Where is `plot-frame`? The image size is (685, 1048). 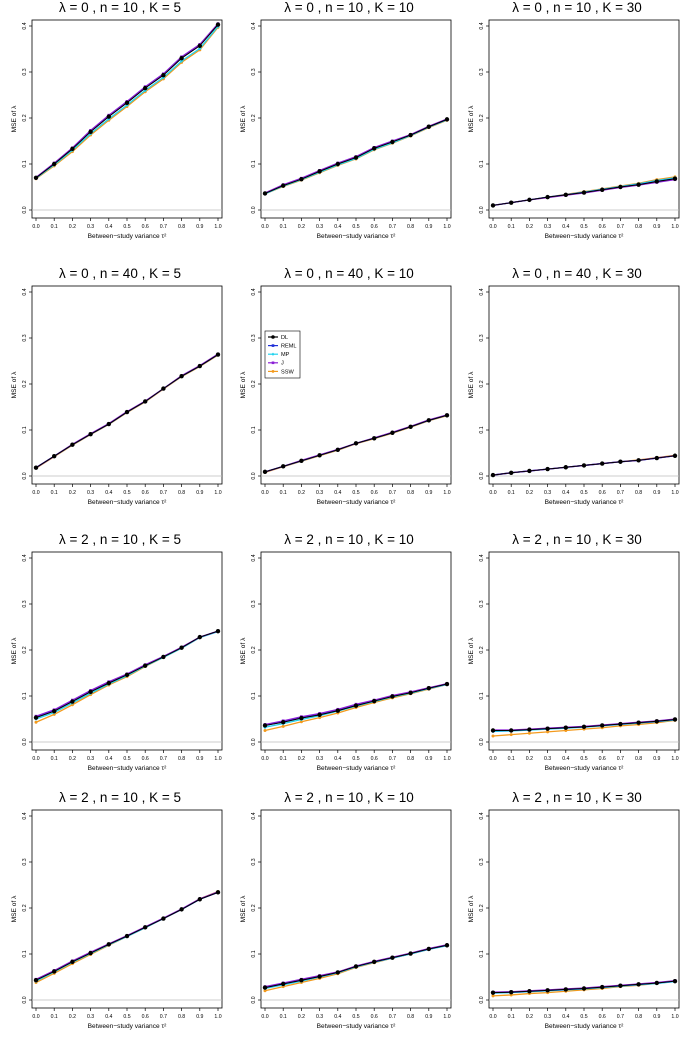 plot-frame is located at coordinates (356, 119).